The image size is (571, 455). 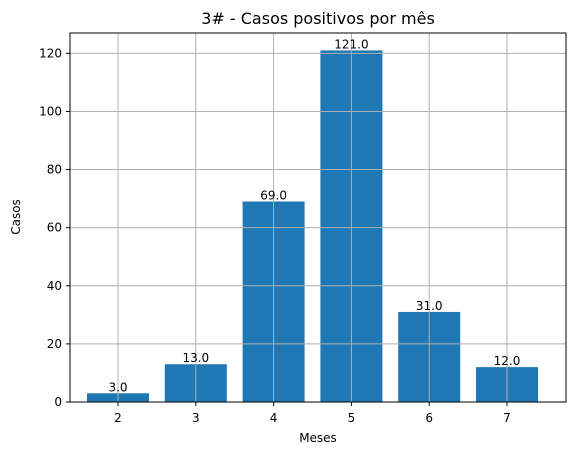 What do you see at coordinates (429, 418) in the screenshot?
I see `x-tick-label: 6` at bounding box center [429, 418].